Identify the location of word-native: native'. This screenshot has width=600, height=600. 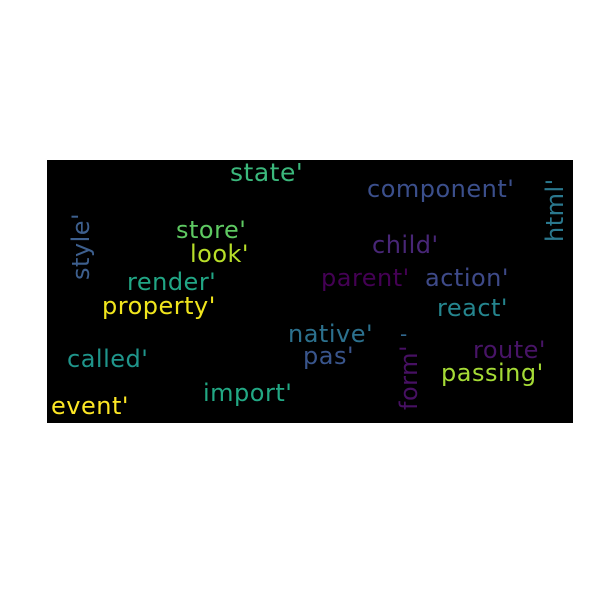
(331, 334).